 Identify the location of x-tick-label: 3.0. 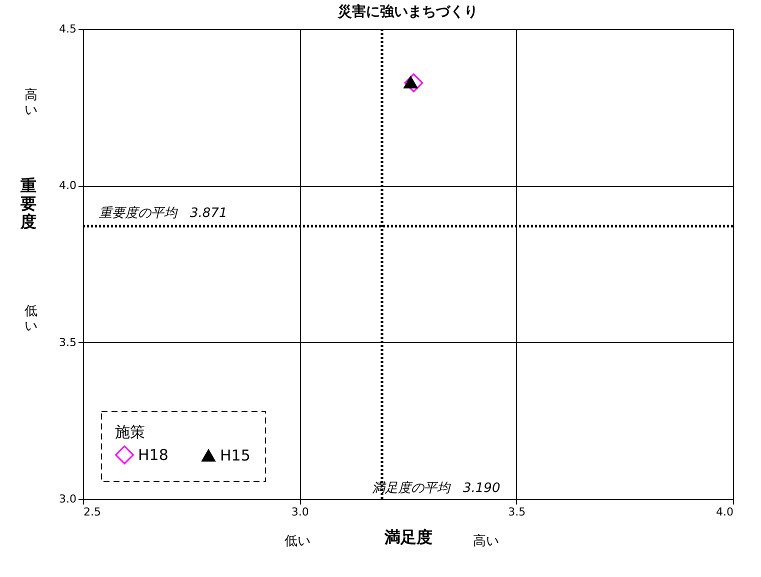
(300, 512).